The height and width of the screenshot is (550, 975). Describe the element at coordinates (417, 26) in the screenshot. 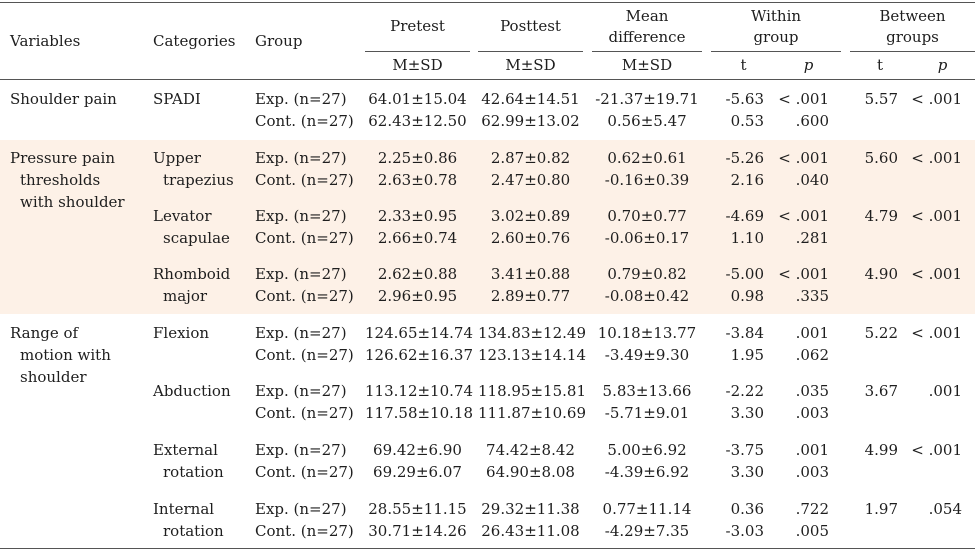

I see `header-pretest: Pretest` at that location.